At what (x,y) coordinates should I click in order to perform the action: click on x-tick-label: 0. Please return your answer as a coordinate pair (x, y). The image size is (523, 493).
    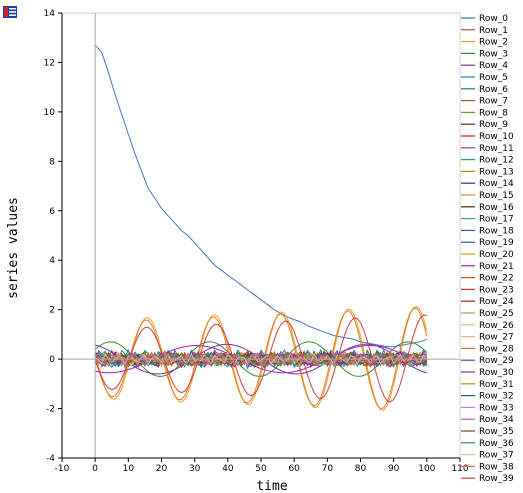
    Looking at the image, I should click on (95, 469).